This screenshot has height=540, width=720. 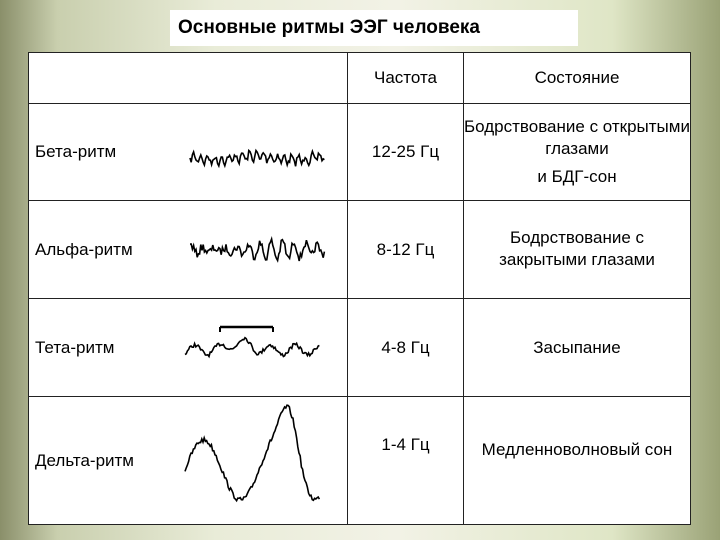 I want to click on frequency: 1-4 Гц, so click(x=405, y=460).